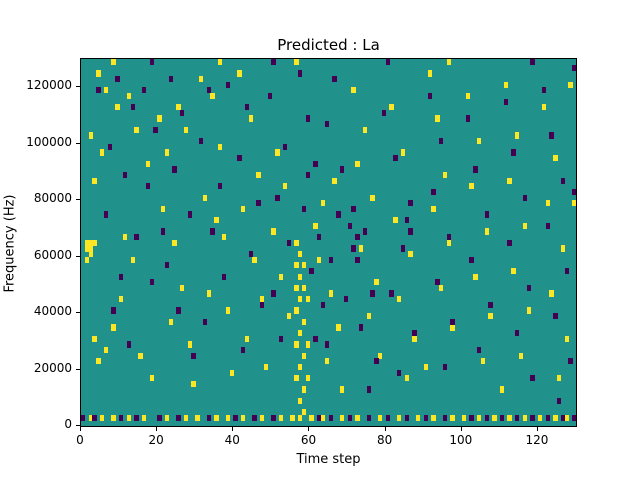 This screenshot has width=640, height=480. I want to click on x-axis-label: Time step, so click(328, 459).